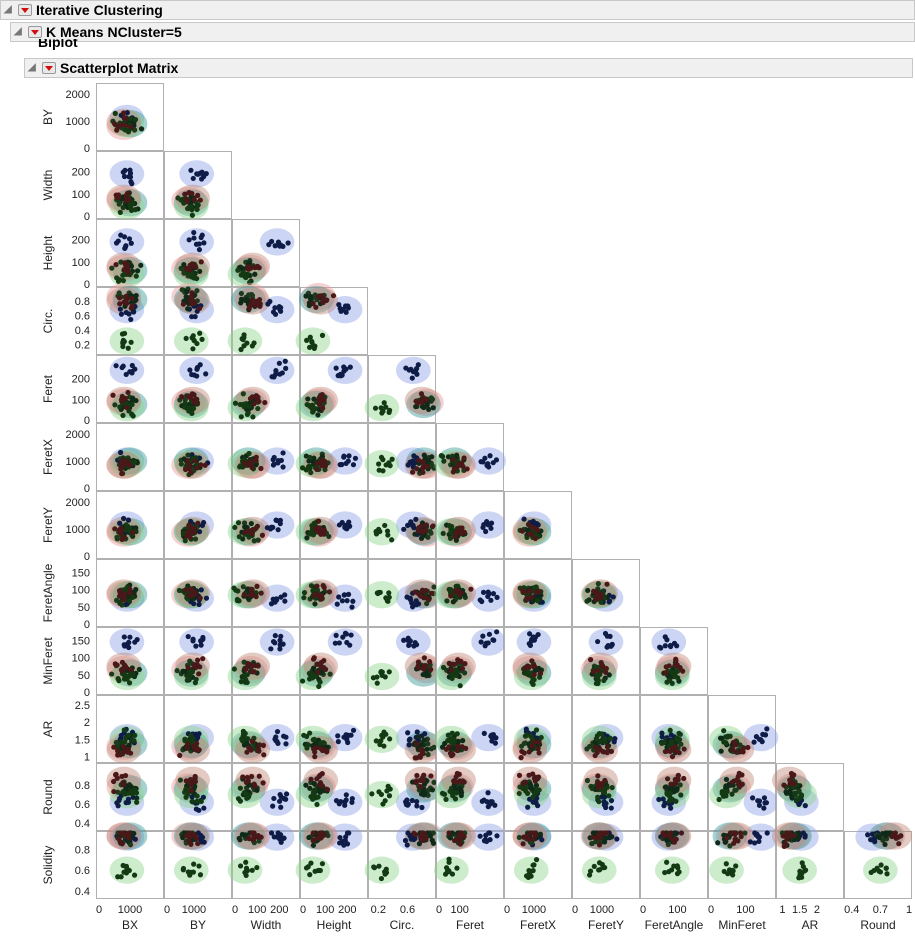 The width and height of the screenshot is (915, 937). Describe the element at coordinates (457, 10) in the screenshot. I see `iterative-clustering-header: ◢ Iterative Clustering` at that location.